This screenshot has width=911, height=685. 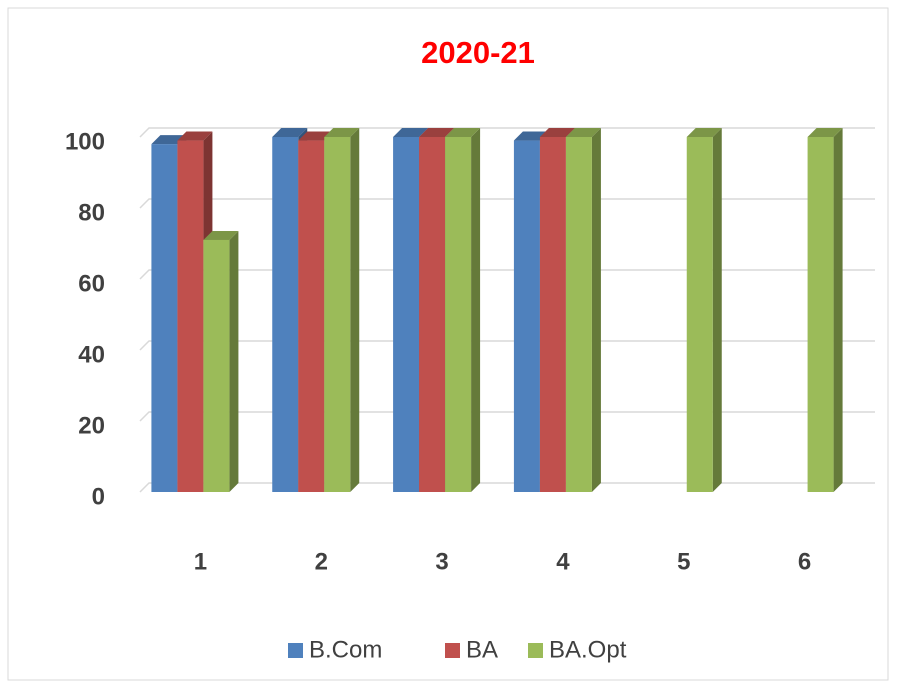 What do you see at coordinates (91, 354) in the screenshot?
I see `y-tick-label: 40` at bounding box center [91, 354].